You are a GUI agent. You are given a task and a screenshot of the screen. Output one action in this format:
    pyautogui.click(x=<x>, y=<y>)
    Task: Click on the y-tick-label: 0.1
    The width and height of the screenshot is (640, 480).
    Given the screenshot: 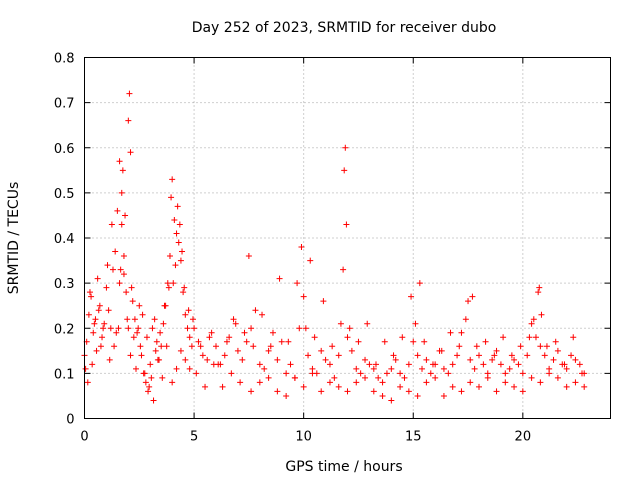 What is the action you would take?
    pyautogui.click(x=64, y=374)
    